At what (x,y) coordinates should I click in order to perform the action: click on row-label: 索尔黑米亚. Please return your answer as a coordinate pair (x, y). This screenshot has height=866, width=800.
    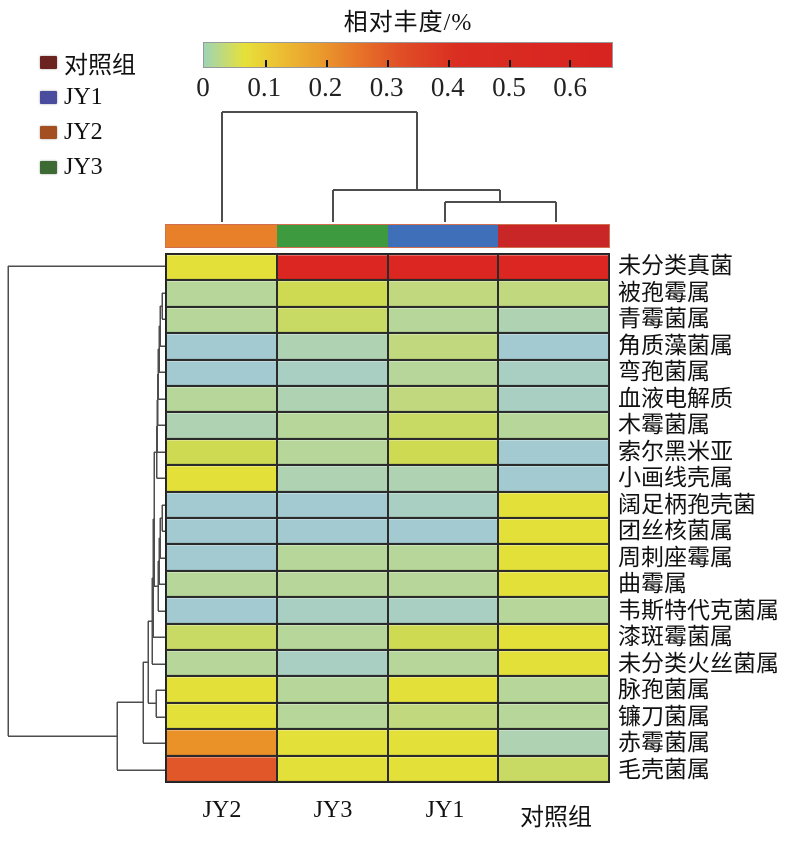
    Looking at the image, I should click on (675, 451).